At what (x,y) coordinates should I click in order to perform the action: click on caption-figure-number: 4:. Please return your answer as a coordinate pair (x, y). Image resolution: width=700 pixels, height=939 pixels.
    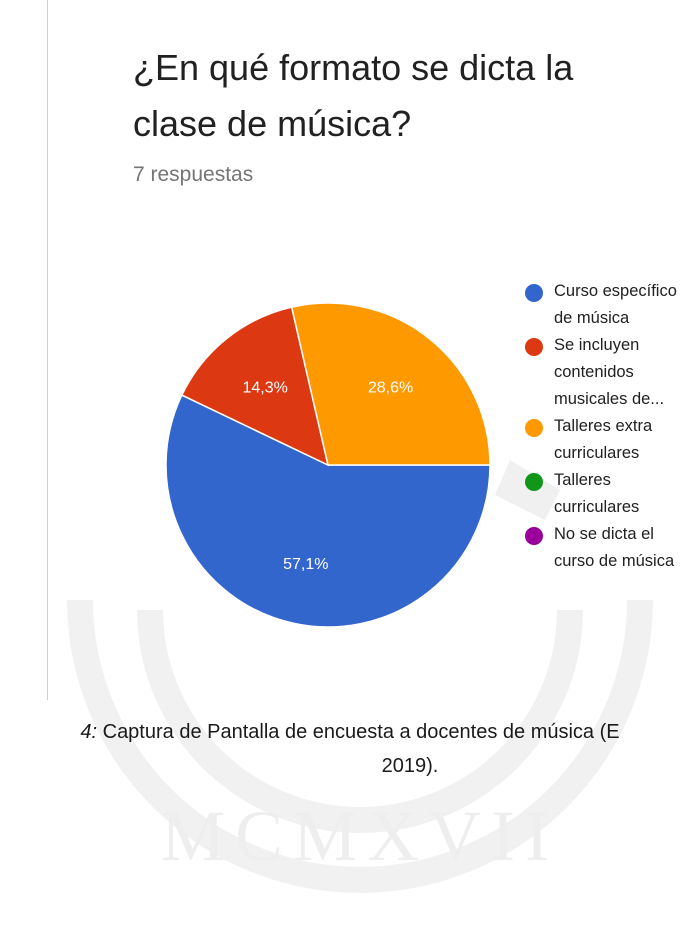
    Looking at the image, I should click on (89, 732).